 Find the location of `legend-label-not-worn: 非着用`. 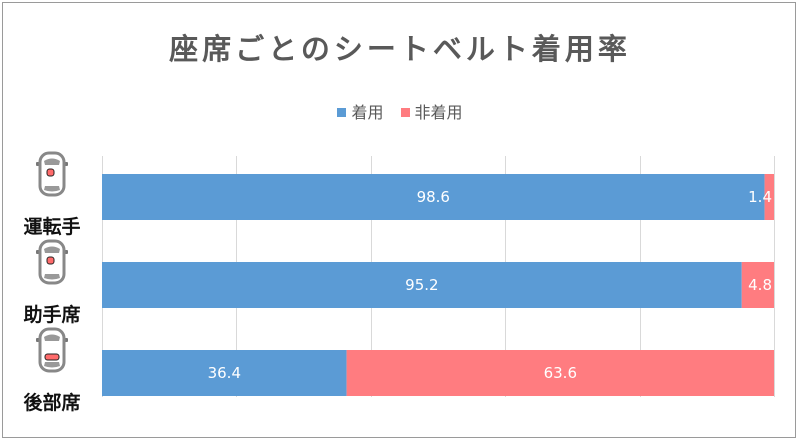

legend-label-not-worn: 非着用 is located at coordinates (438, 112).